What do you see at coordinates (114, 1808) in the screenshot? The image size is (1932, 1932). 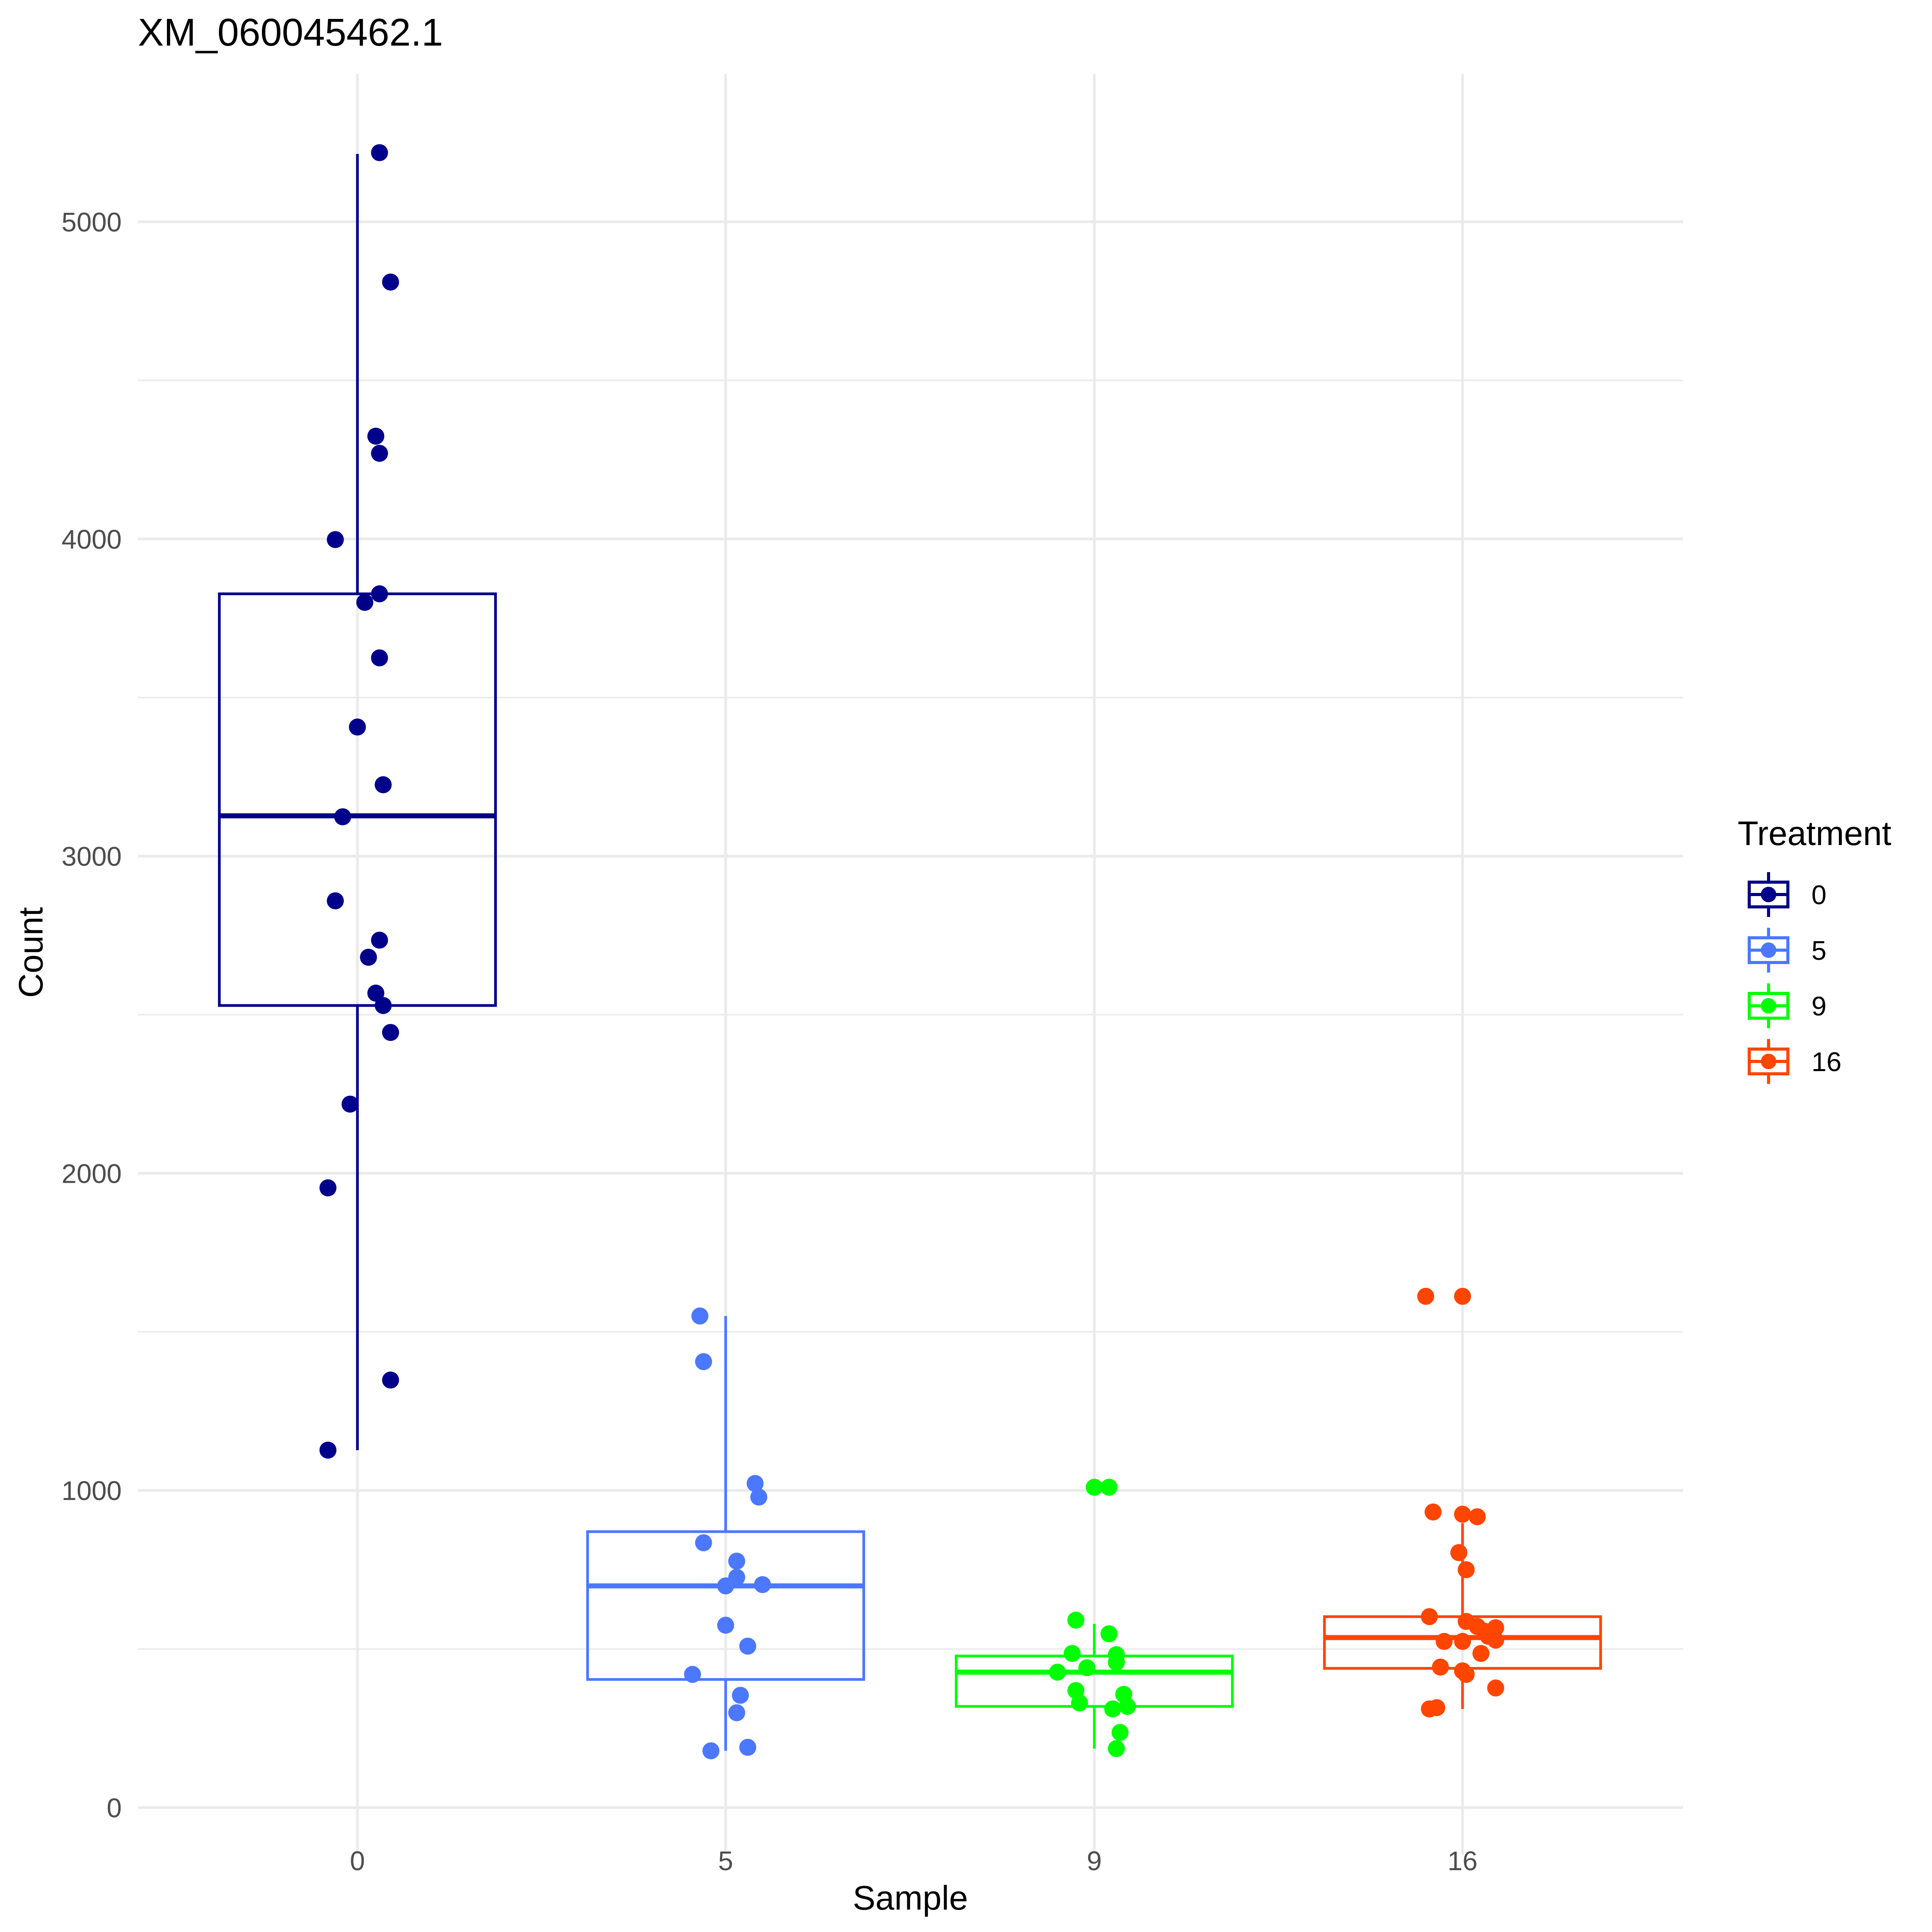 I see `y-tick-label: 0` at bounding box center [114, 1808].